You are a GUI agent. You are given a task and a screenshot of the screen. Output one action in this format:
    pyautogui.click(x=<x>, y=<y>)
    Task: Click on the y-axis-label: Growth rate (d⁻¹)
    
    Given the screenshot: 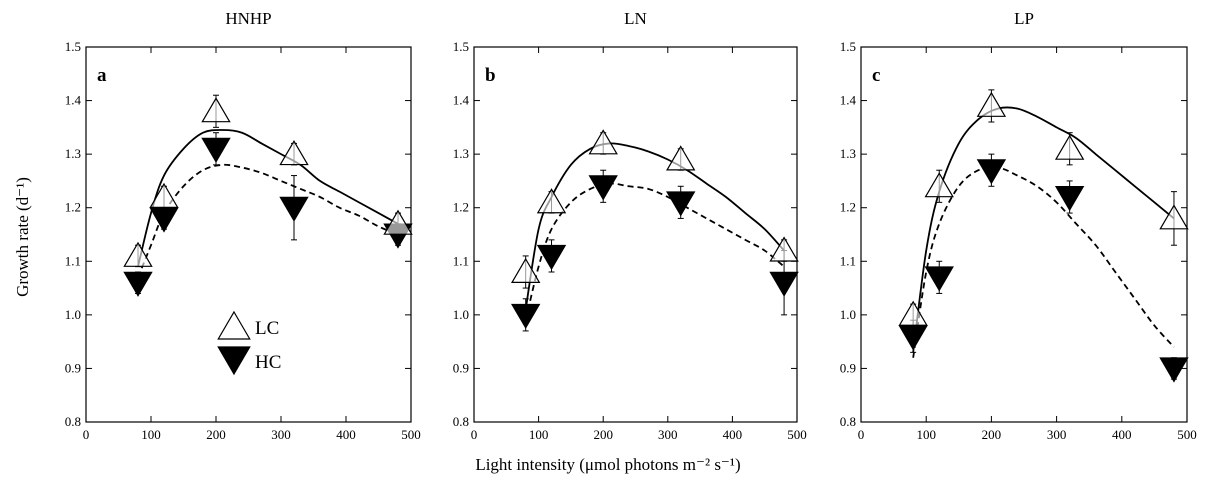 What is the action you would take?
    pyautogui.click(x=22, y=237)
    